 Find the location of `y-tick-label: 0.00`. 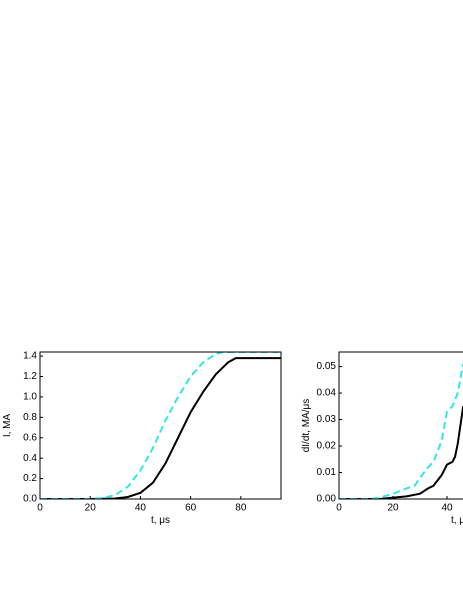

y-tick-label: 0.00 is located at coordinates (327, 499).